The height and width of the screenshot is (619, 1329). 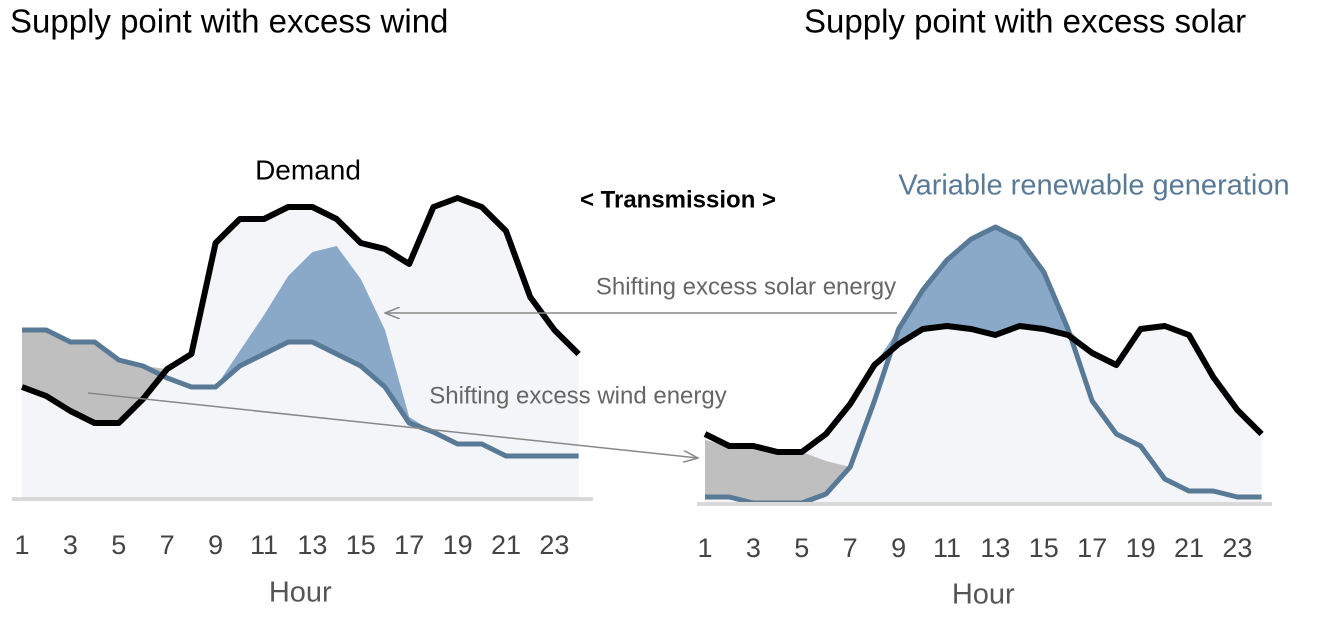 What do you see at coordinates (1093, 186) in the screenshot?
I see `series-label: Variable renewable generation` at bounding box center [1093, 186].